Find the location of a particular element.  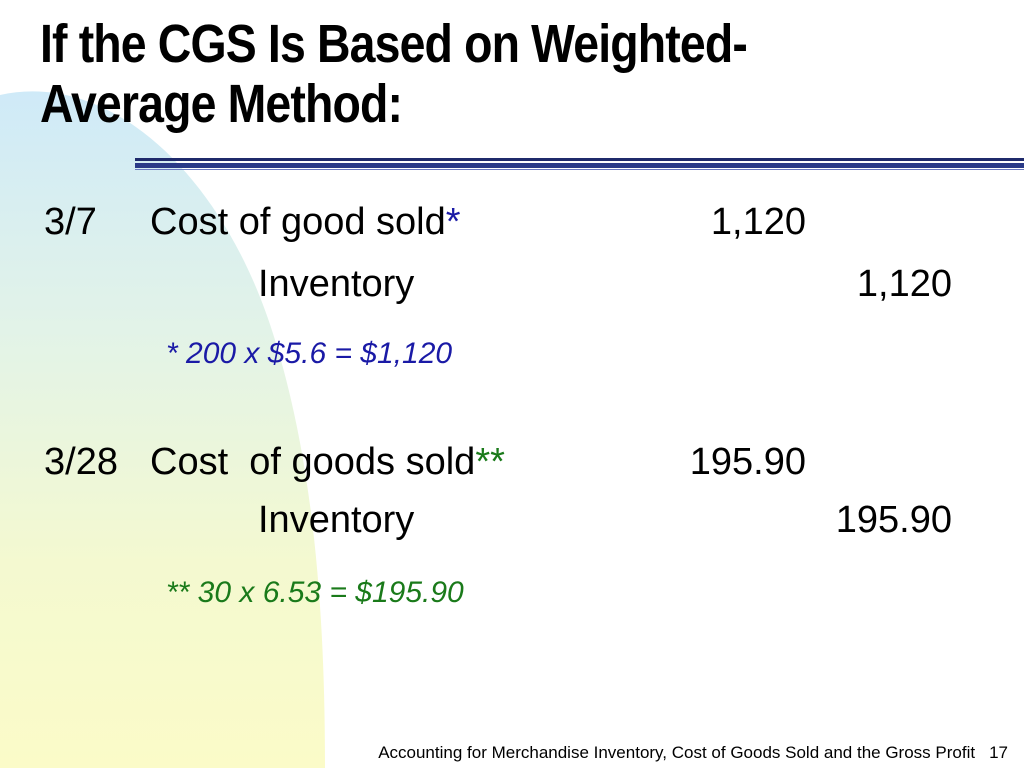

entry-2-debit-account-label: Cost of goods sold is located at coordinates (313, 462).